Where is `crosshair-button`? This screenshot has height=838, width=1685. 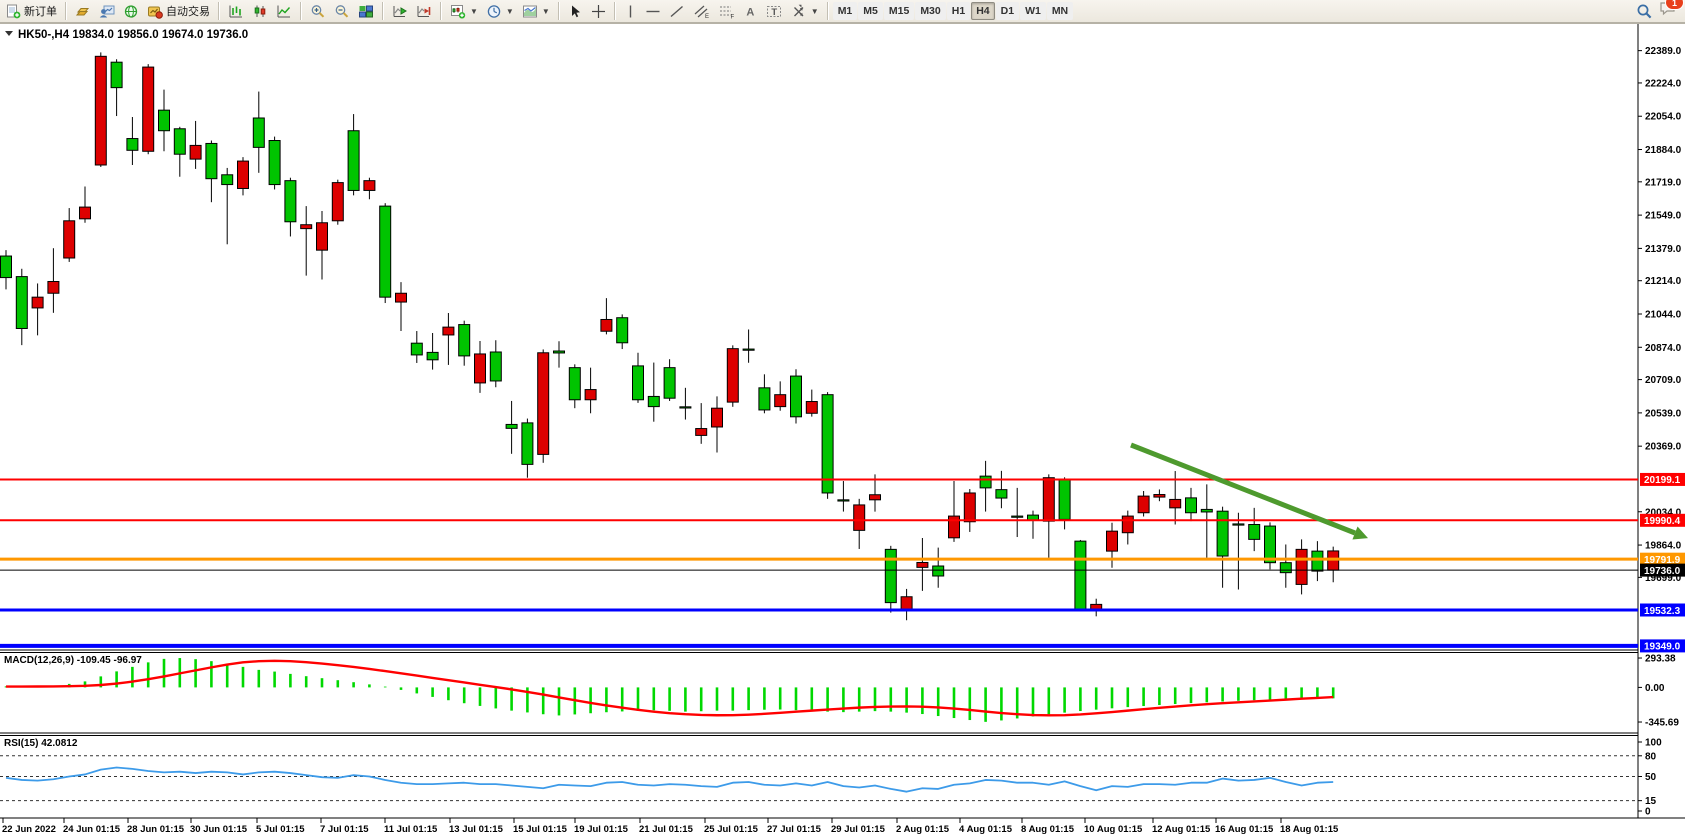 crosshair-button is located at coordinates (598, 11).